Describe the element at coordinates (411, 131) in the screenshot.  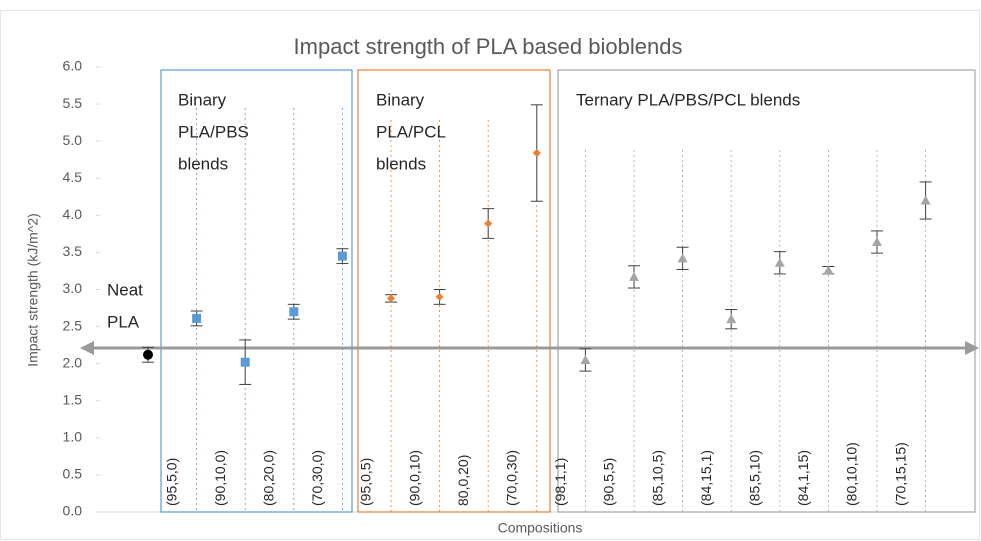
I see `group-label: PLA/PCL` at that location.